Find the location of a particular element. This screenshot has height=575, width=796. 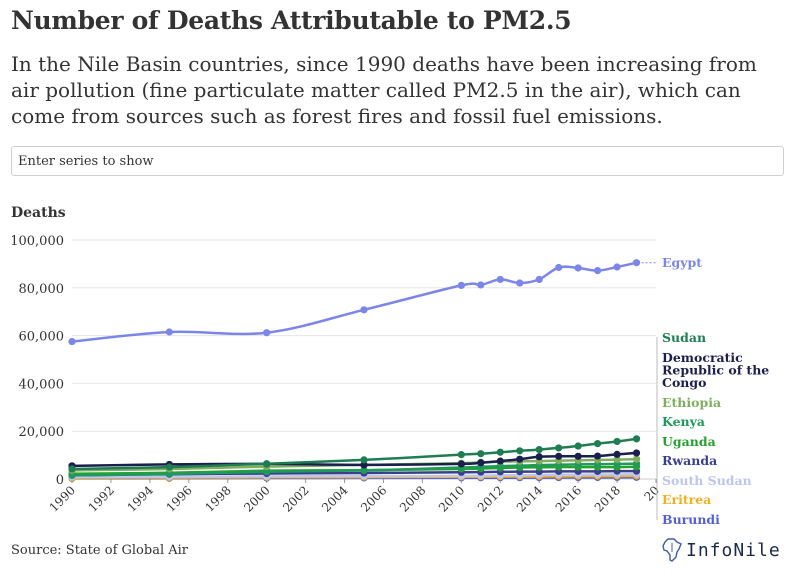

end-label-eritrea: Eritrea is located at coordinates (686, 499).